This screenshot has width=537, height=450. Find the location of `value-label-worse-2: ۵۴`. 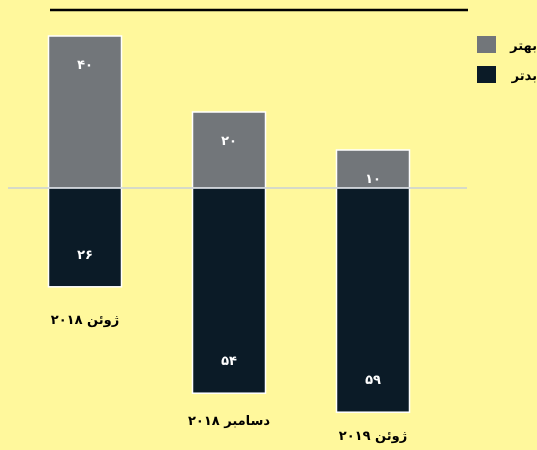

value-label-worse-2: ۵۴ is located at coordinates (229, 361).